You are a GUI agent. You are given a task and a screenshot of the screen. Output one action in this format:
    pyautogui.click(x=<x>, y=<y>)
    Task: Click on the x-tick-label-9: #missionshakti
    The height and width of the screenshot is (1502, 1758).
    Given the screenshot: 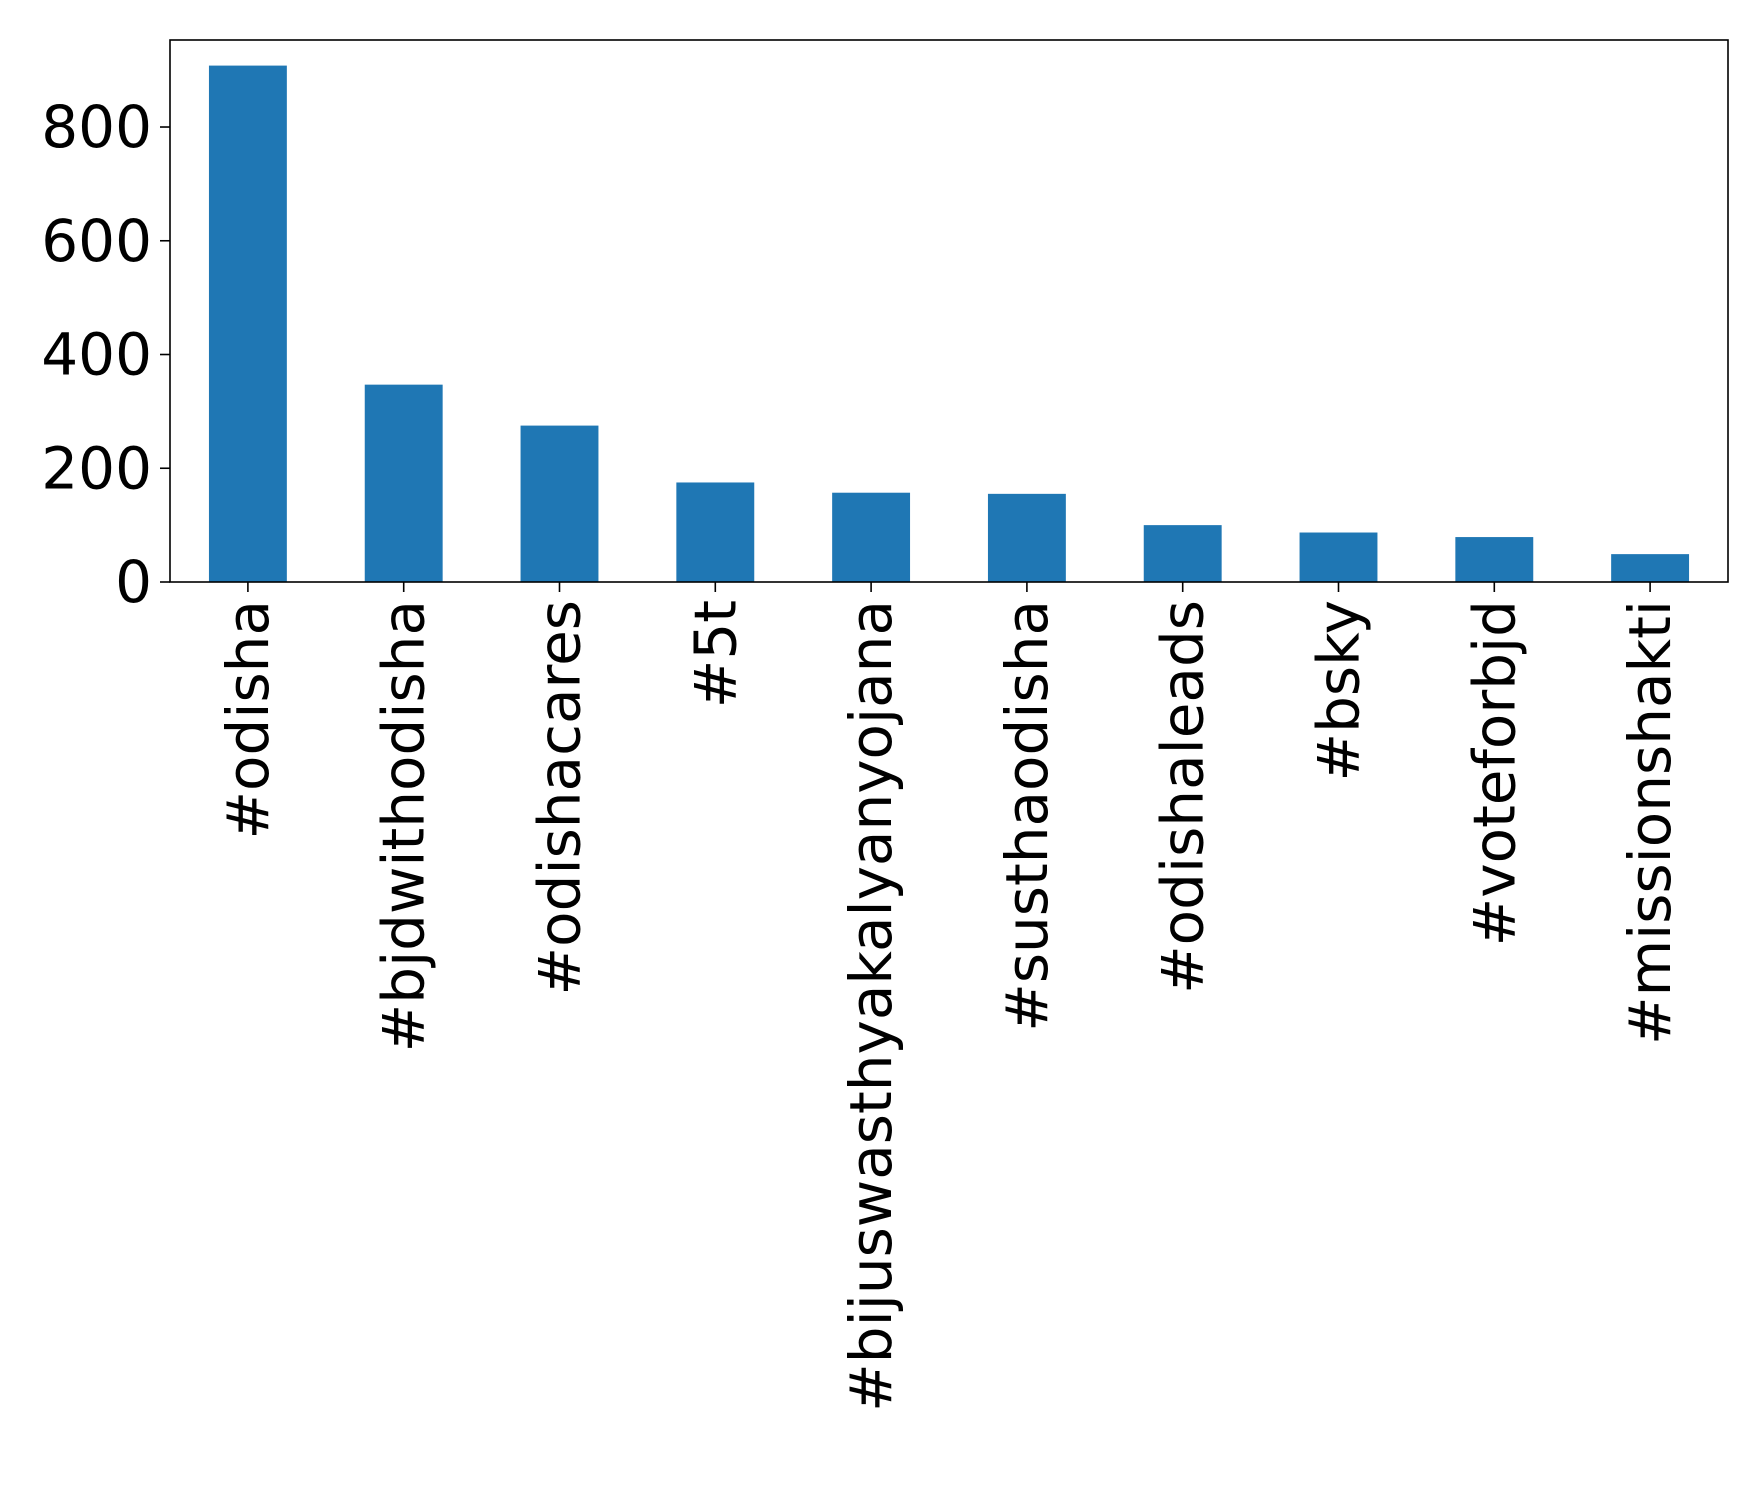 What is the action you would take?
    pyautogui.click(x=1650, y=822)
    